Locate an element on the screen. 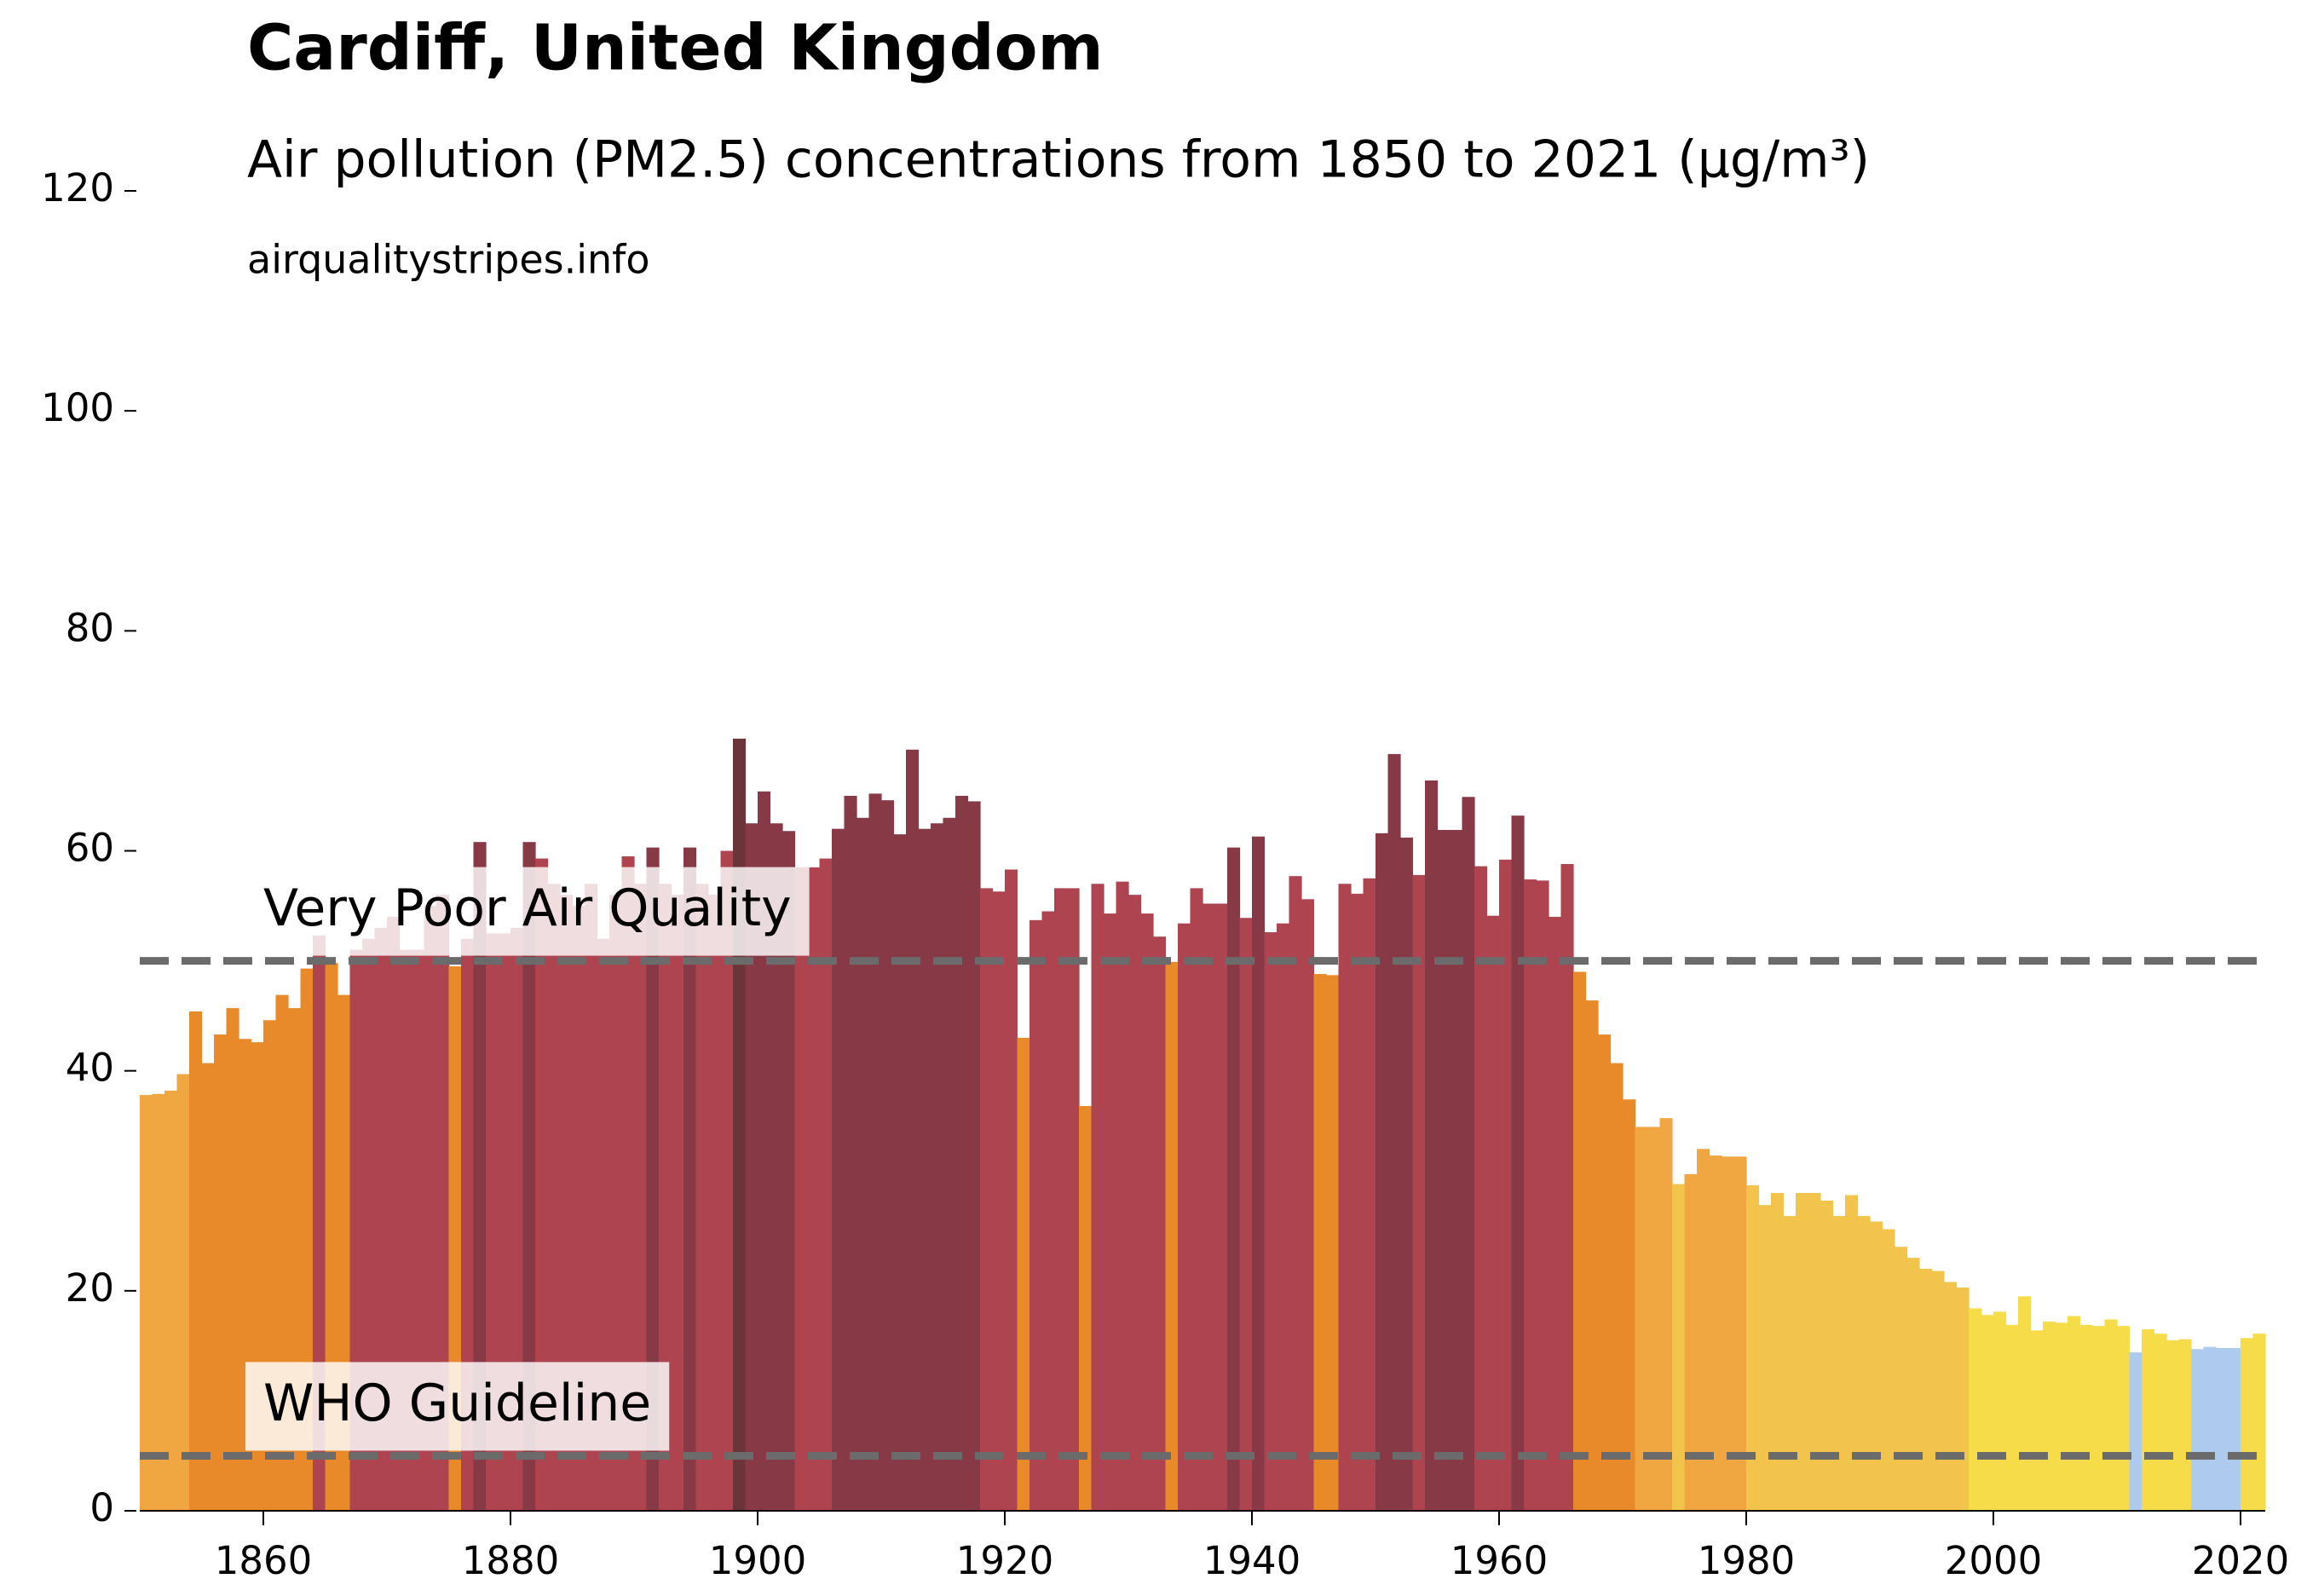 The width and height of the screenshot is (2307, 1596). x-tick-label: 2000 is located at coordinates (1994, 1560).